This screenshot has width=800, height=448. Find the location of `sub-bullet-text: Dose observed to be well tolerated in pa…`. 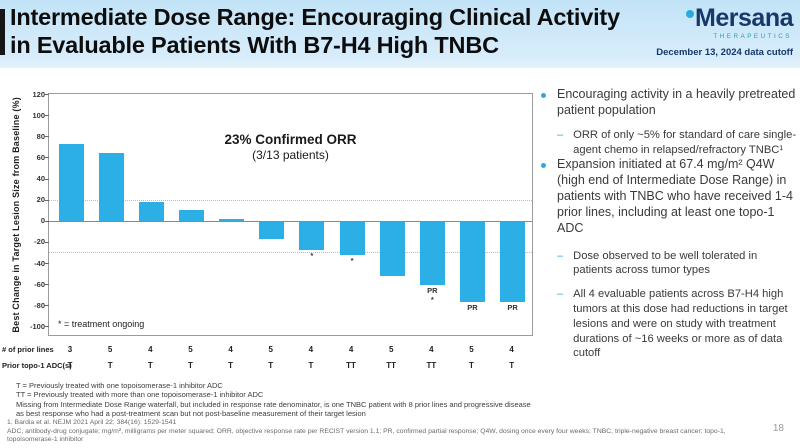

sub-bullet-text: Dose observed to be well tolerated in pa… is located at coordinates (665, 263).